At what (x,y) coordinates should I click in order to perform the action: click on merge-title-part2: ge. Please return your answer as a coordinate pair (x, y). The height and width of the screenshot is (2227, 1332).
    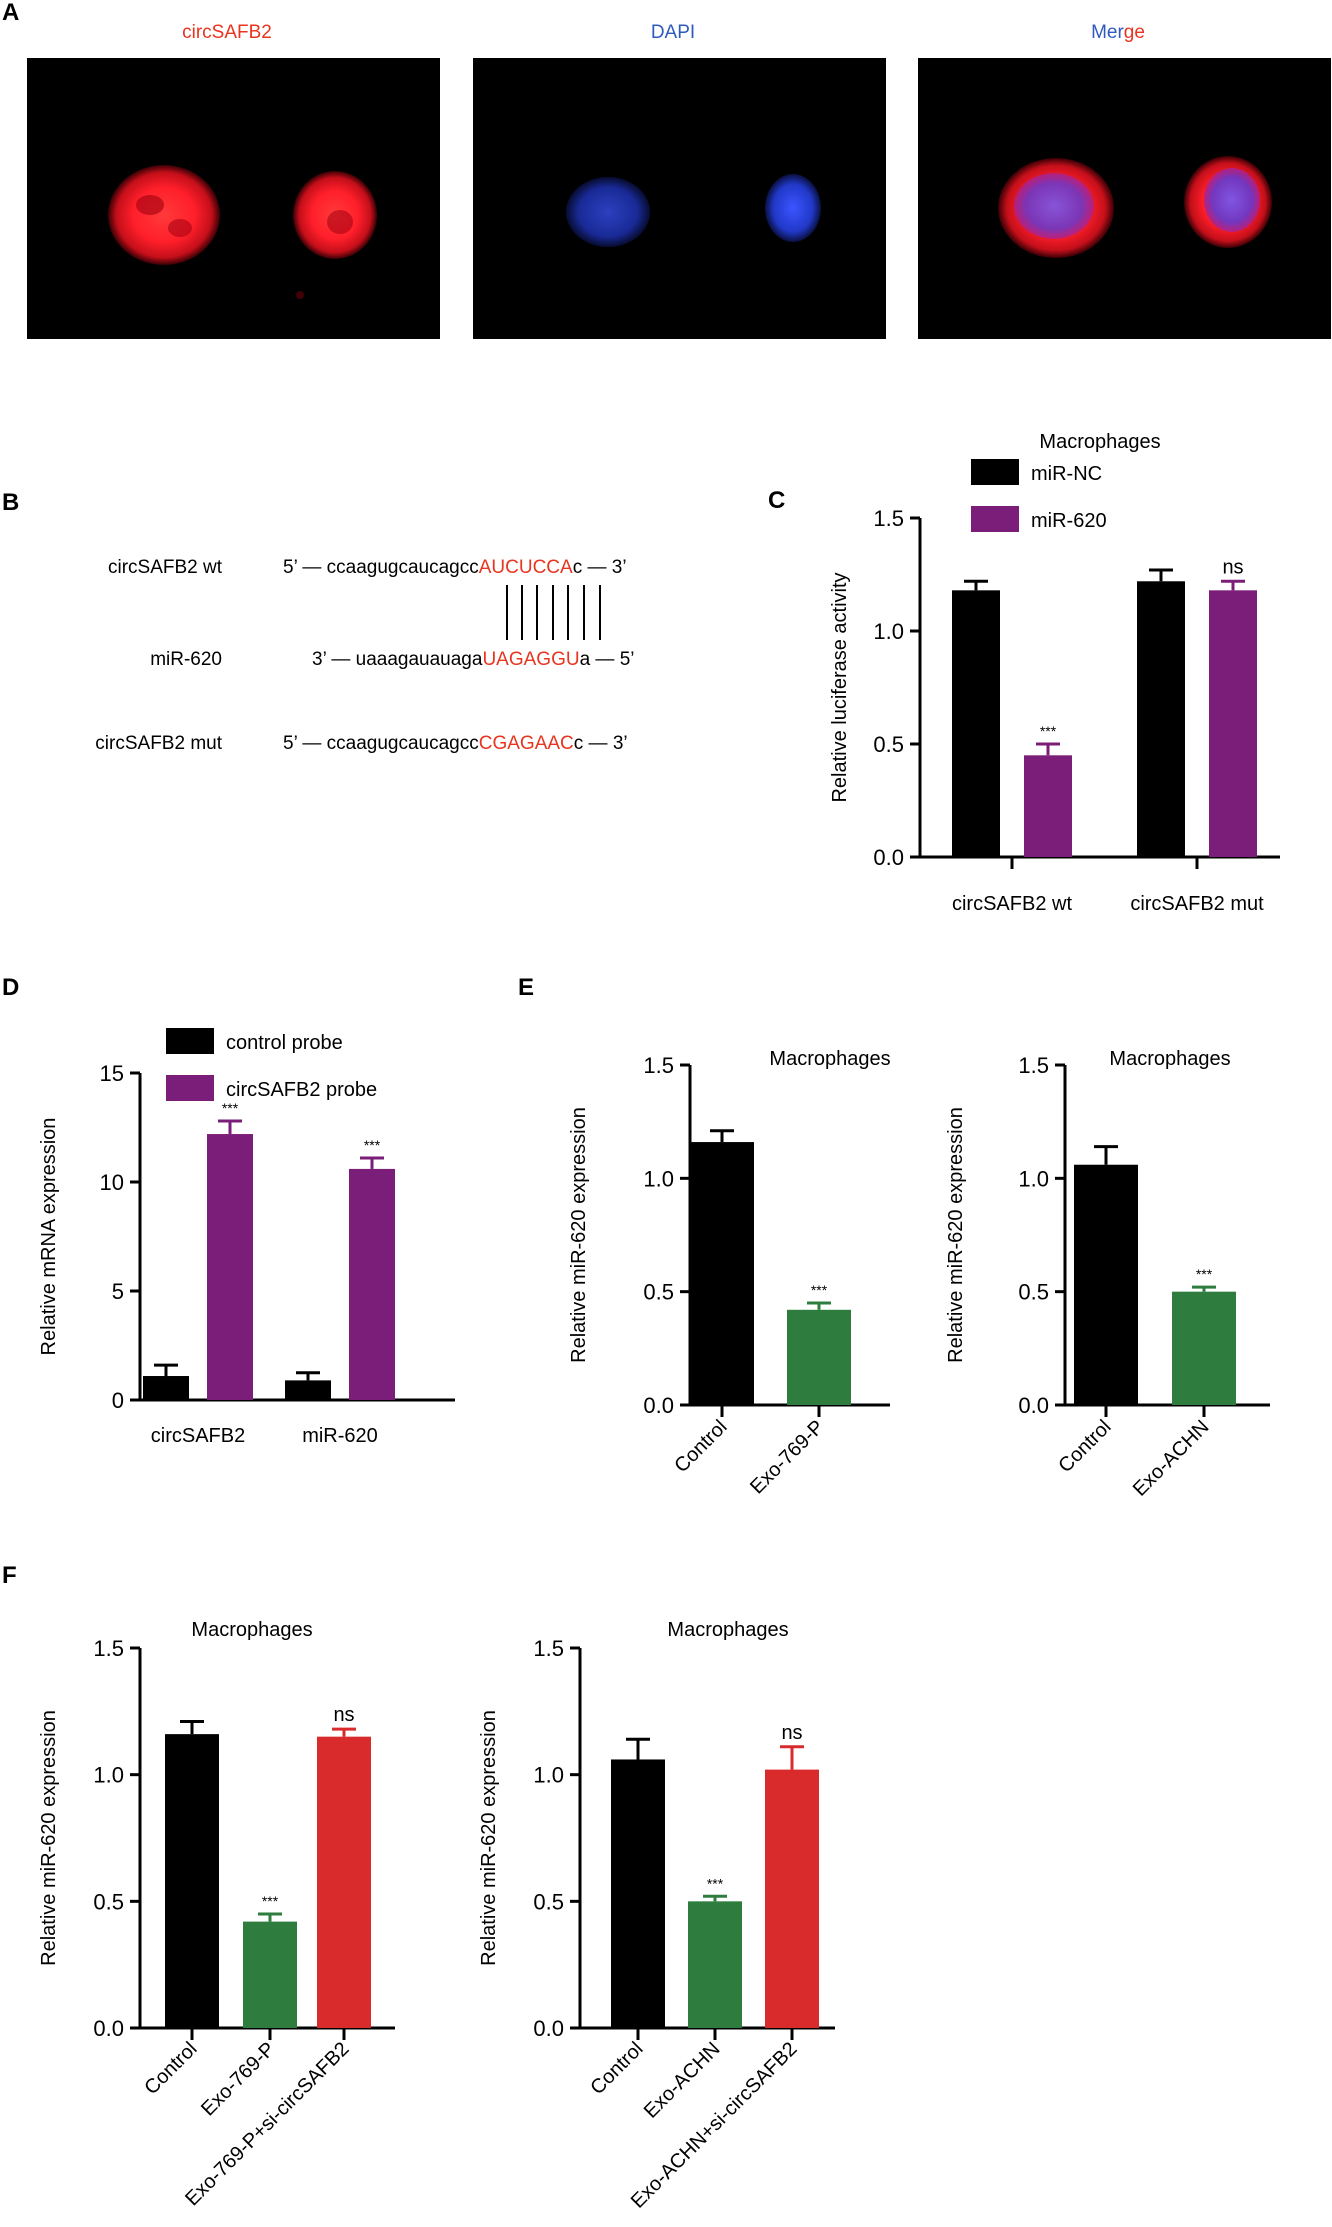
    Looking at the image, I should click on (1134, 32).